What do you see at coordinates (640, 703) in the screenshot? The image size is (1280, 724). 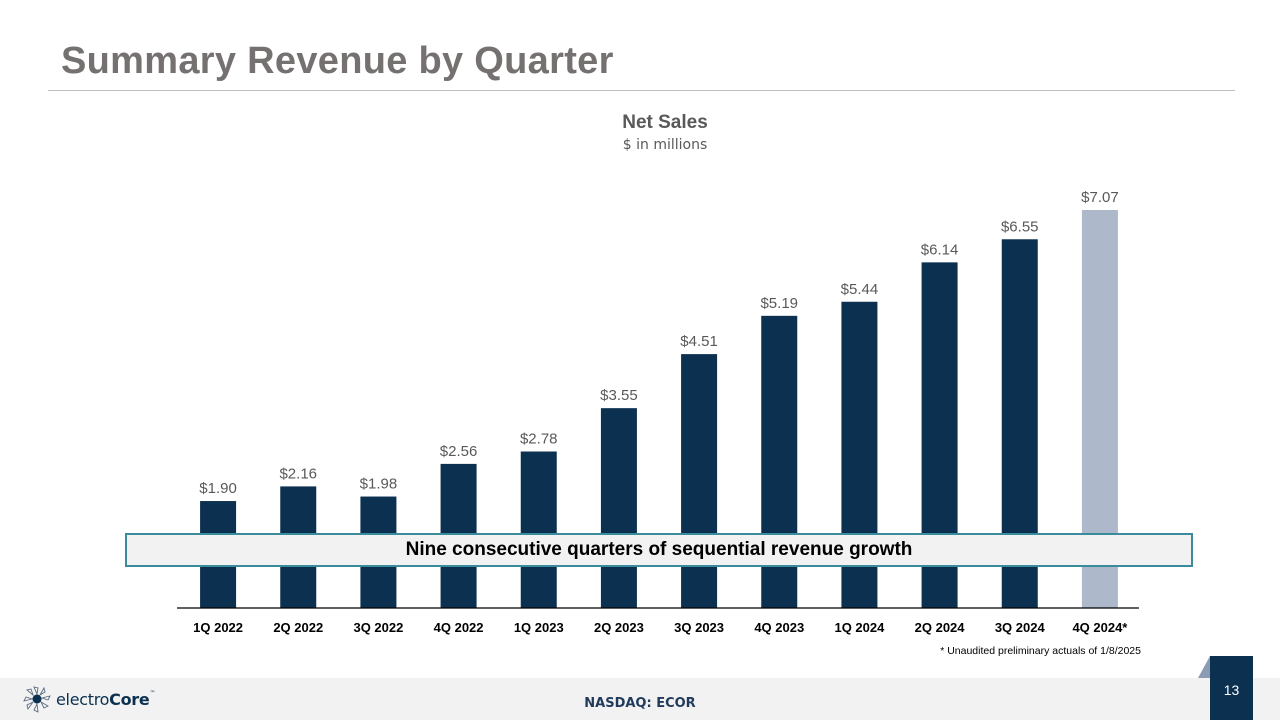 I see `ticker-symbol: NASDAQ: ECOR` at bounding box center [640, 703].